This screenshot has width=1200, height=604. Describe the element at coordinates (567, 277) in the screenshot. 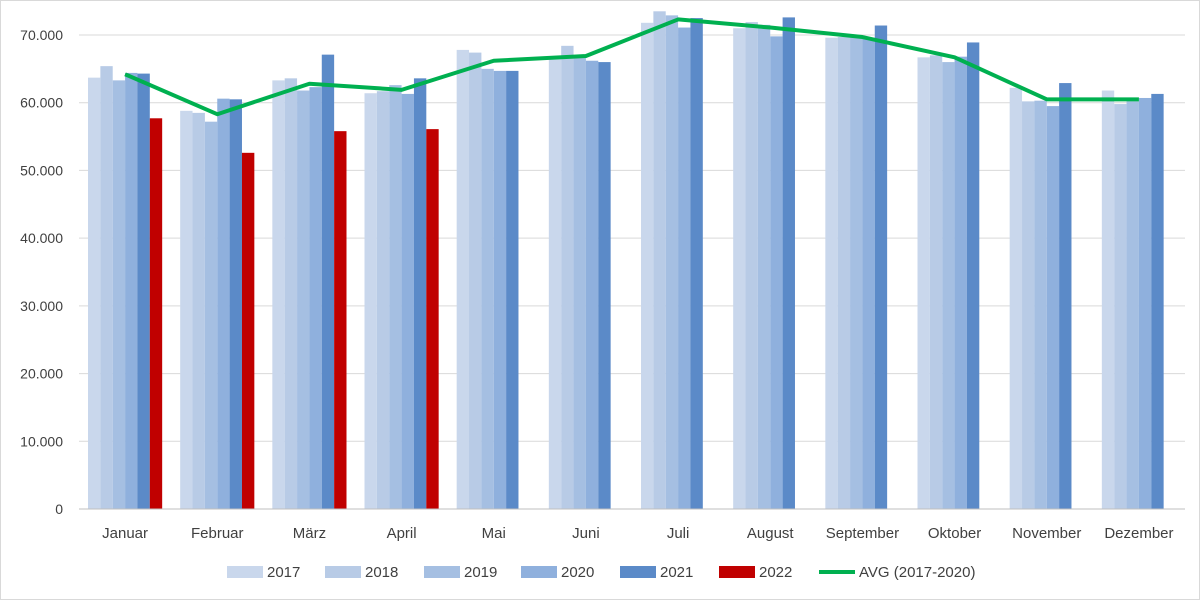

I see `bar-2018-juni` at that location.